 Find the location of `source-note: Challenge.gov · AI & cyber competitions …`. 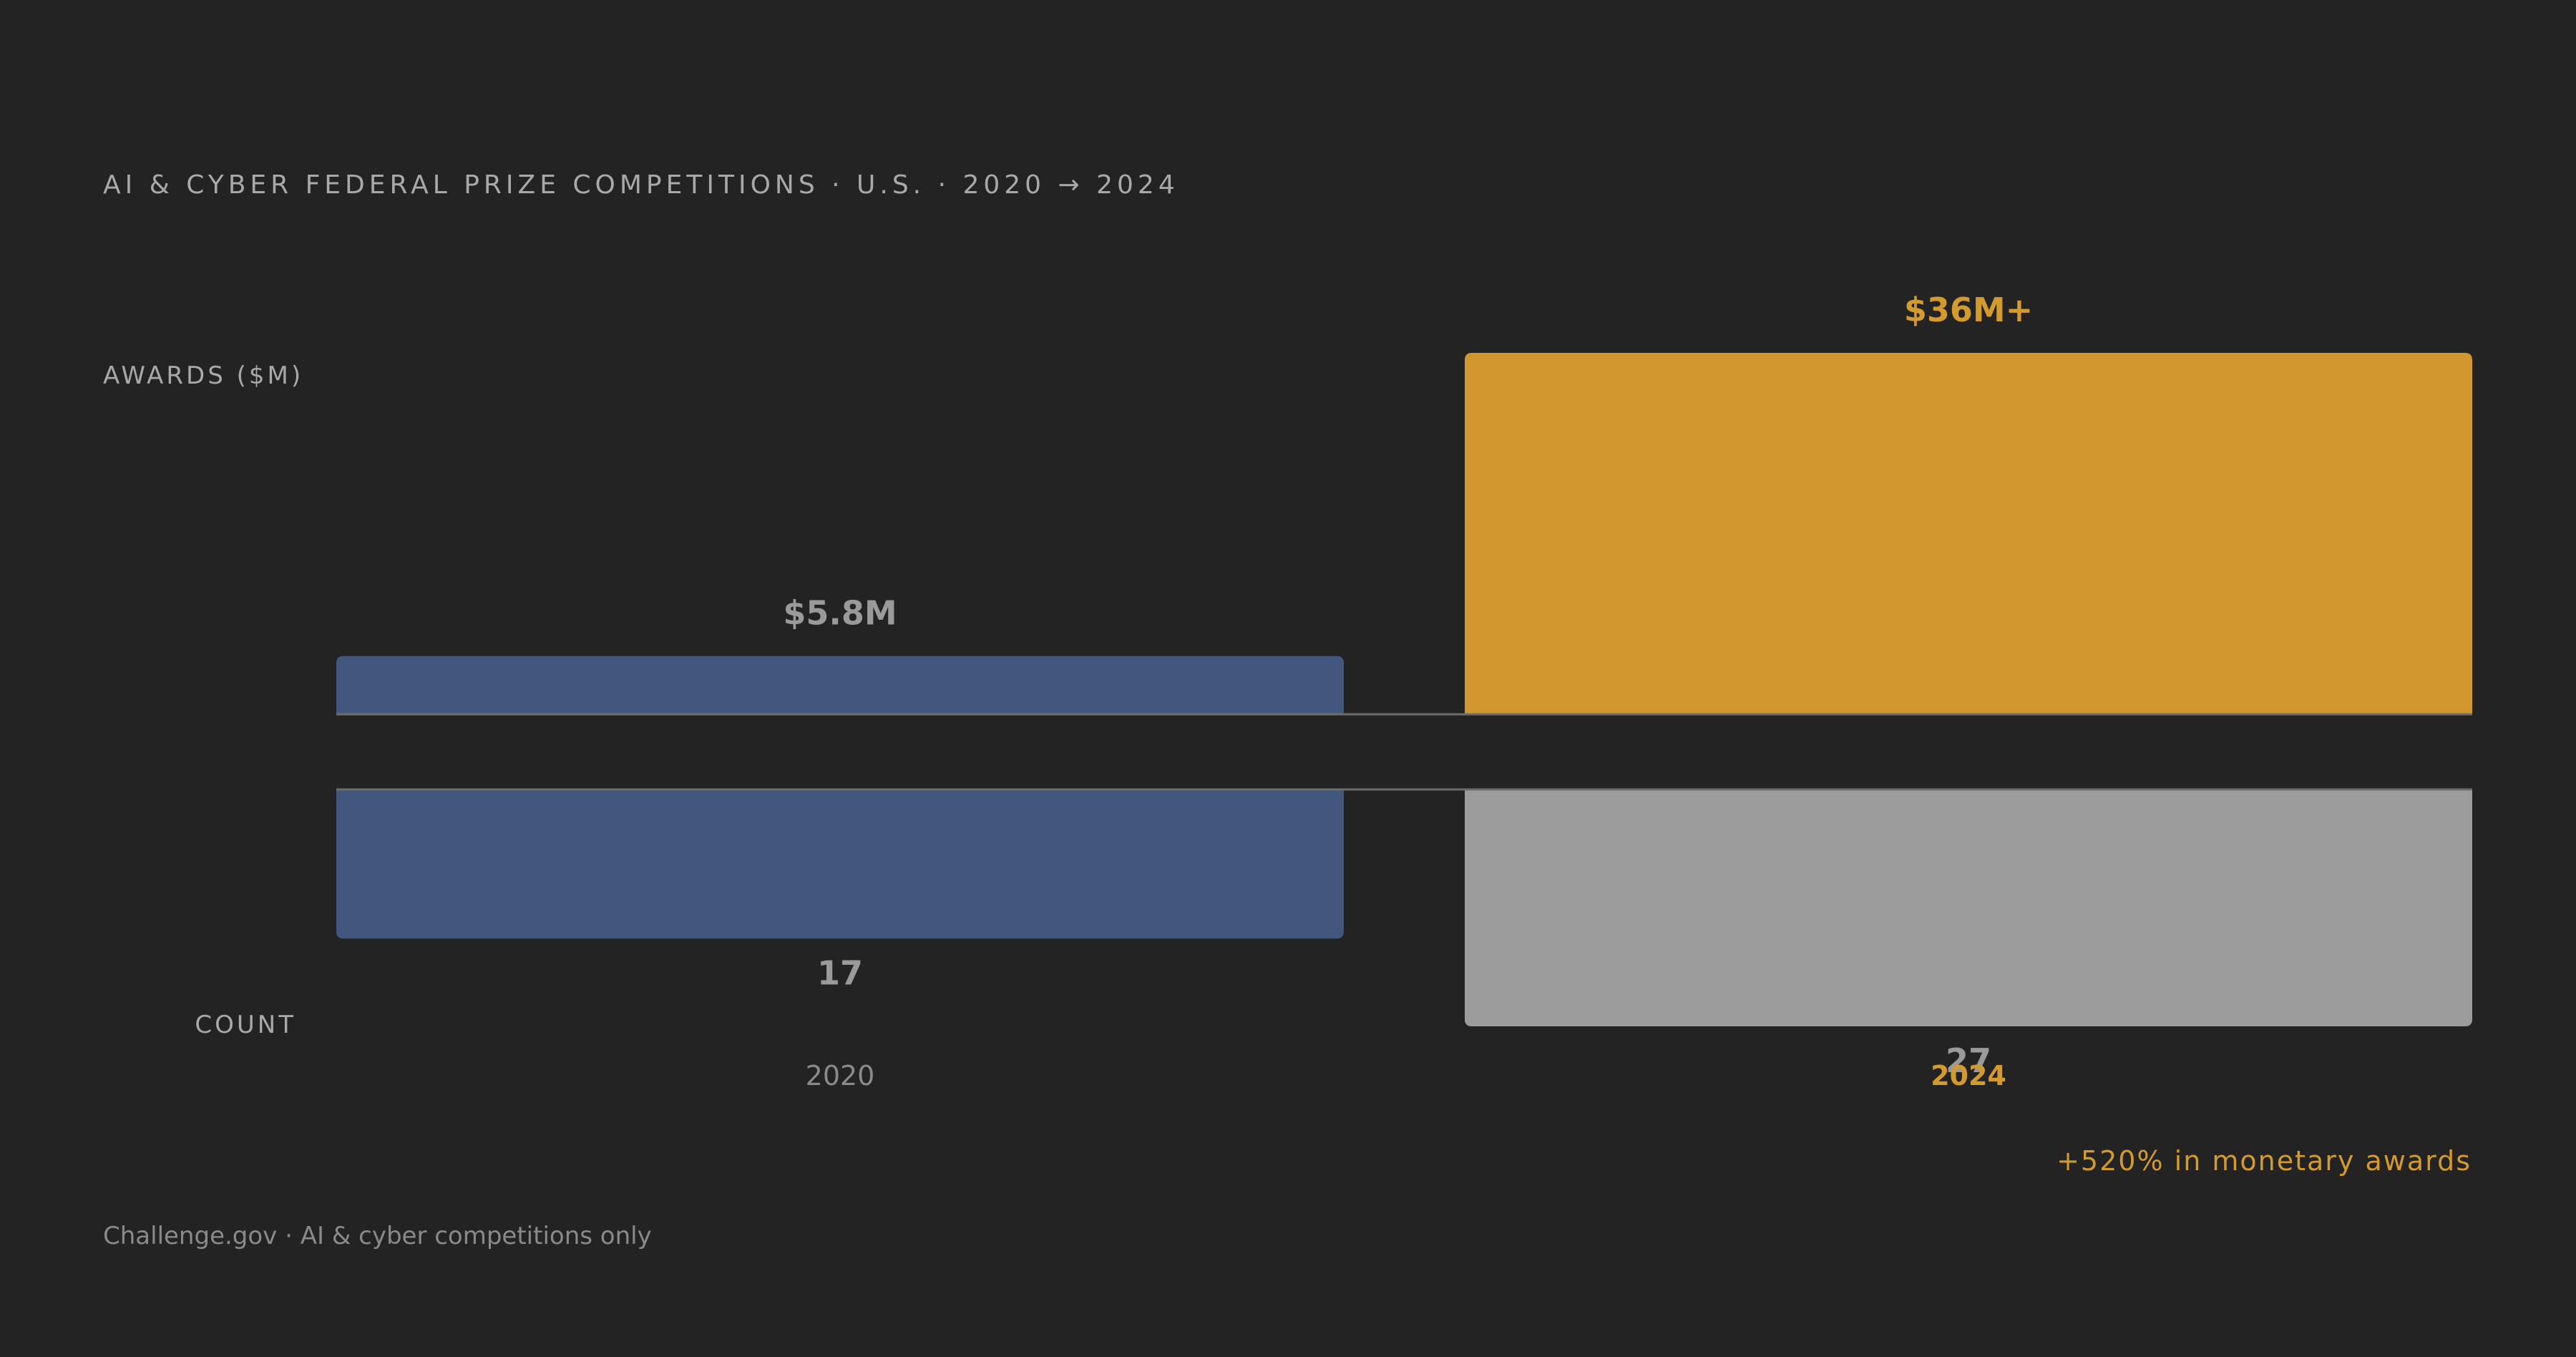

source-note: Challenge.gov · AI & cyber competitions … is located at coordinates (377, 1236).